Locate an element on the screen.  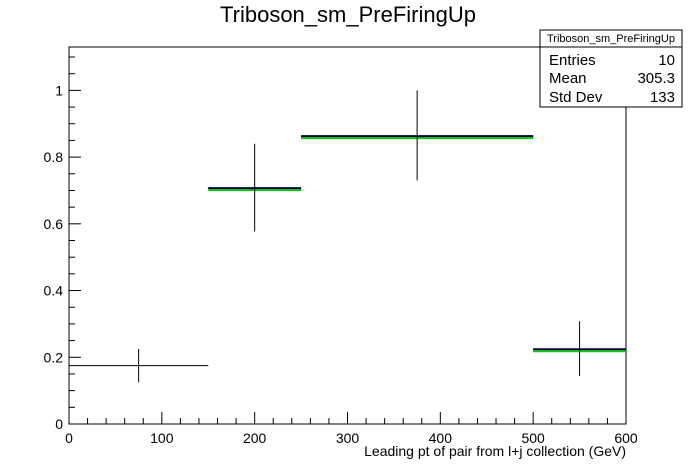
stats-stddev-value: 133 is located at coordinates (662, 97).